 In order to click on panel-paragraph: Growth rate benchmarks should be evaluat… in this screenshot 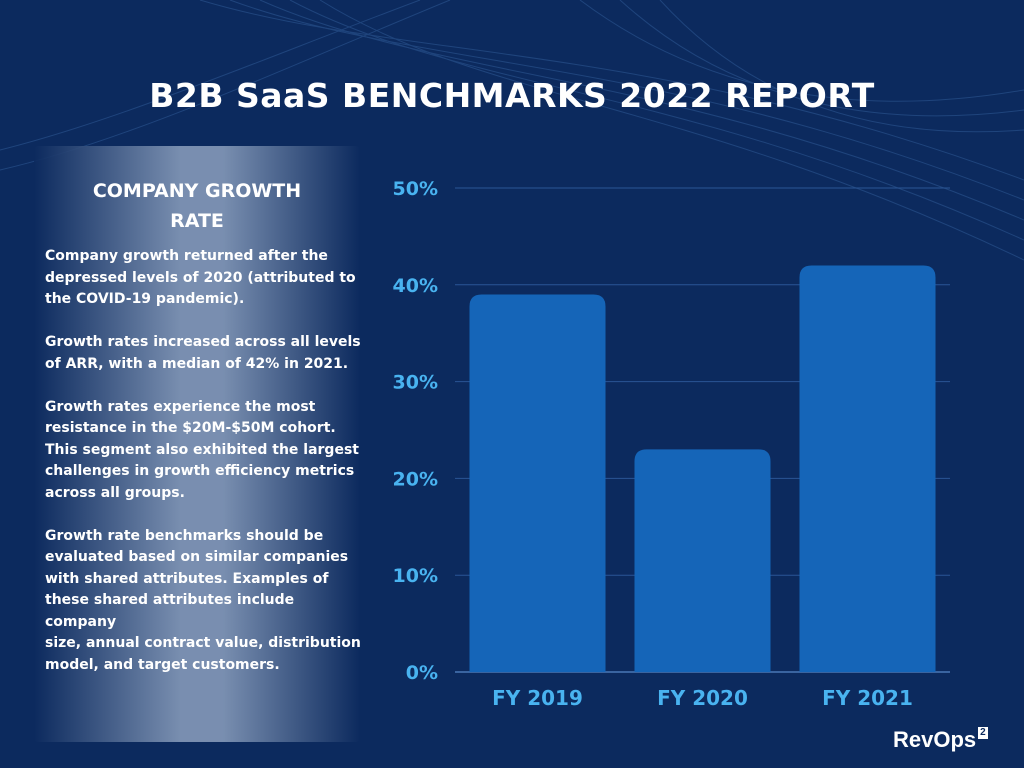, I will do `click(203, 600)`.